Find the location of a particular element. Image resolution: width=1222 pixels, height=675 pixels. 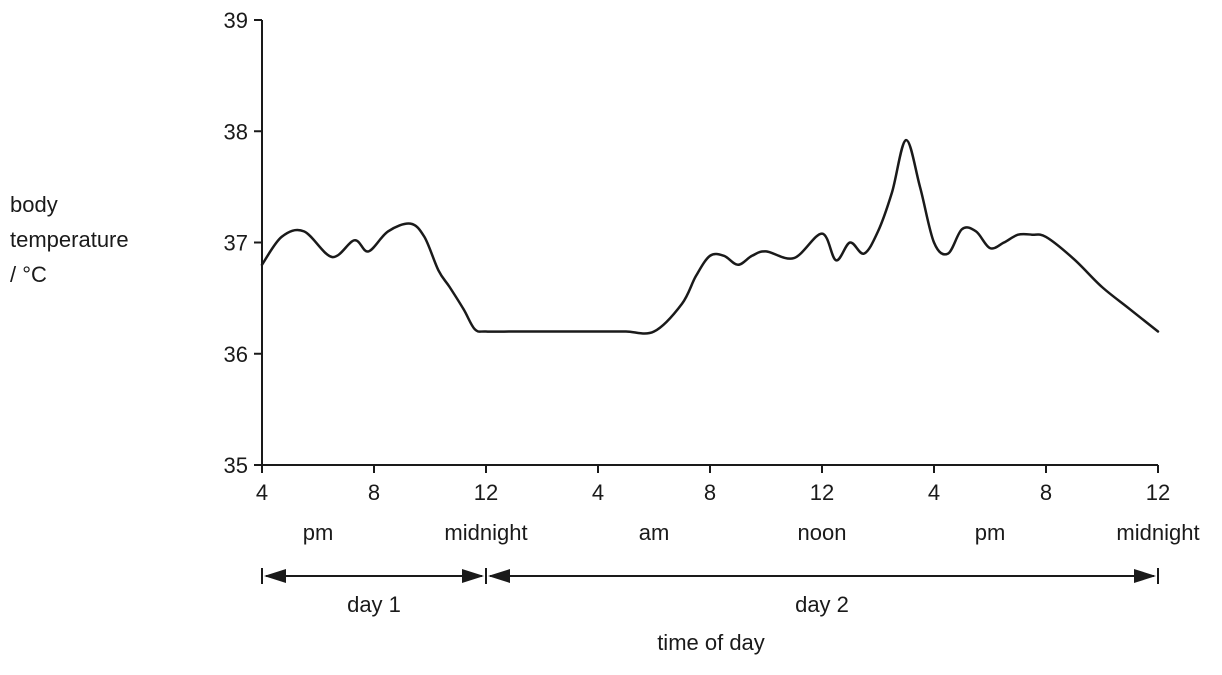

span-label: day 2 is located at coordinates (822, 604).